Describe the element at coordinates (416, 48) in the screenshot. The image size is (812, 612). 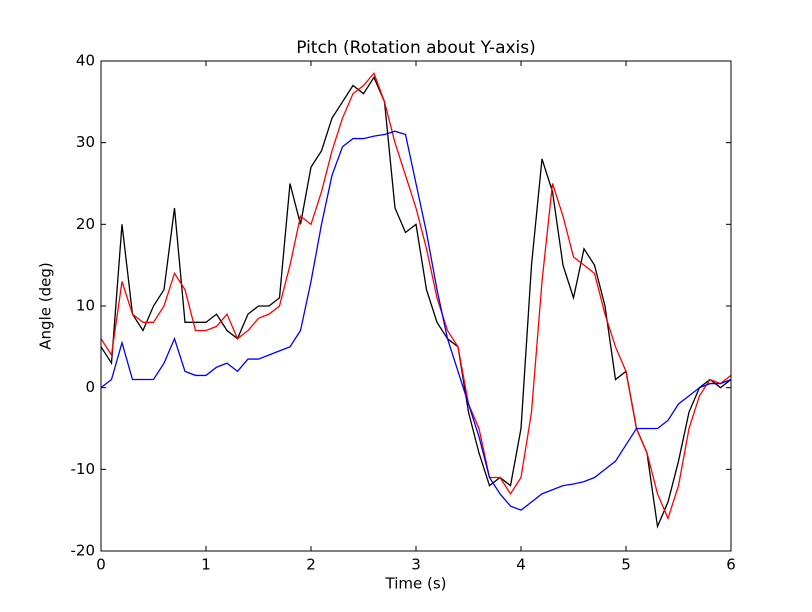
I see `chart-title: Pitch (Rotation about Y-axis)` at that location.